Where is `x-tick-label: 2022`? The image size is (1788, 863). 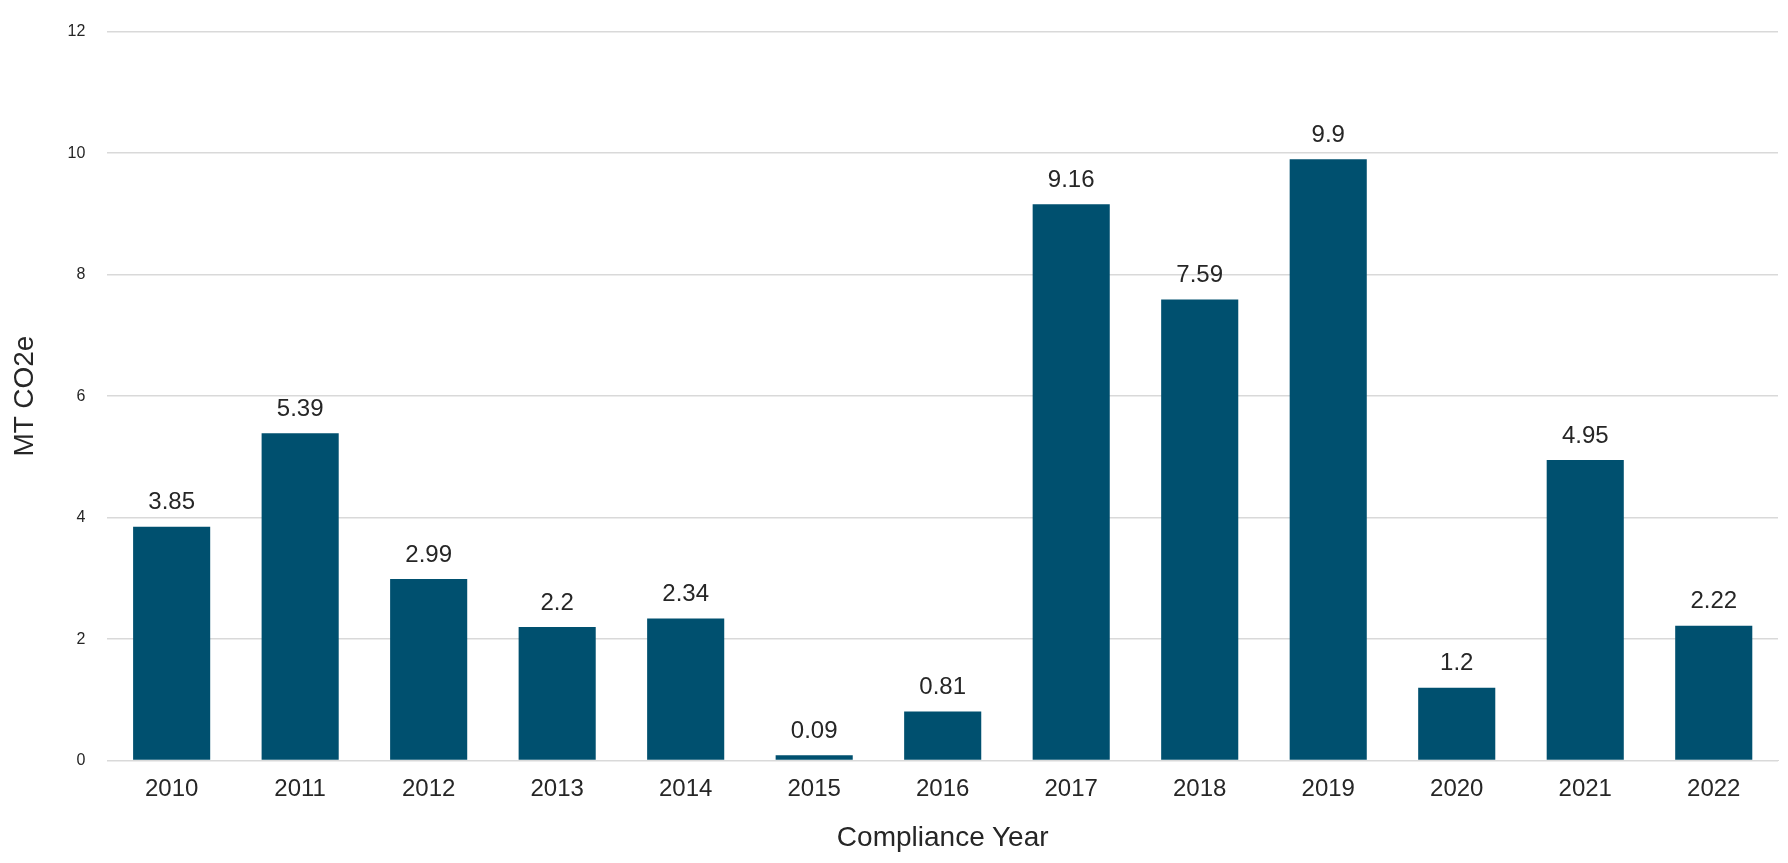
x-tick-label: 2022 is located at coordinates (1714, 787).